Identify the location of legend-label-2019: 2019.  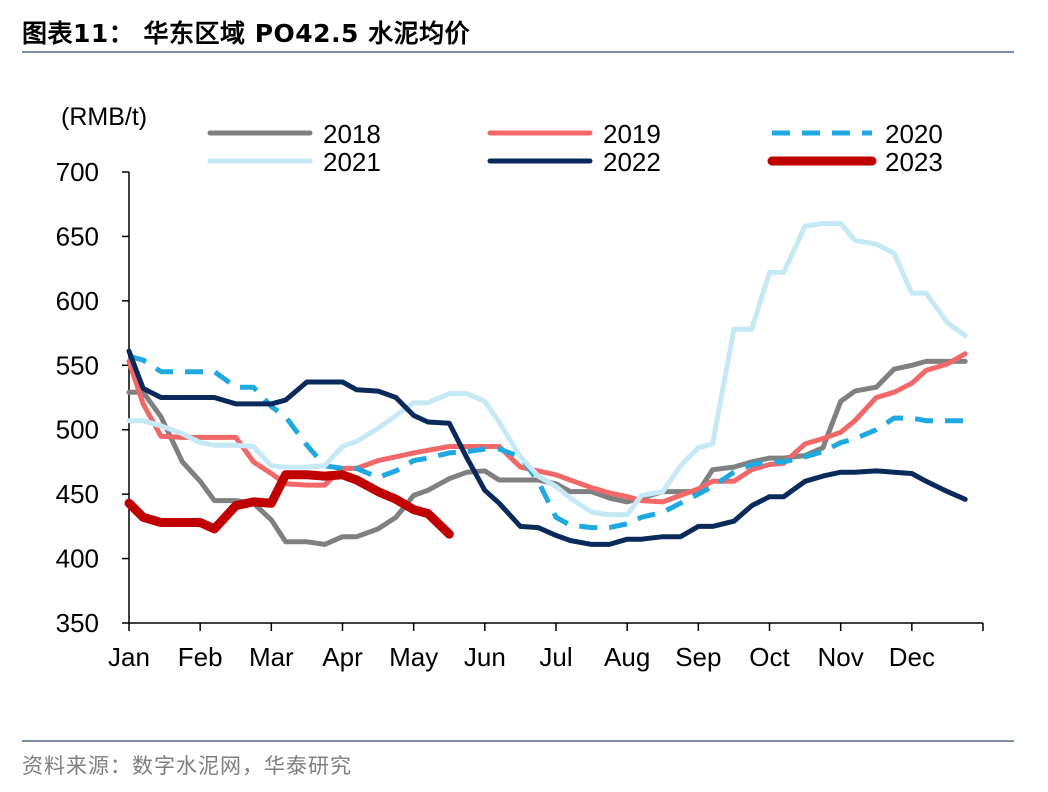
(632, 134).